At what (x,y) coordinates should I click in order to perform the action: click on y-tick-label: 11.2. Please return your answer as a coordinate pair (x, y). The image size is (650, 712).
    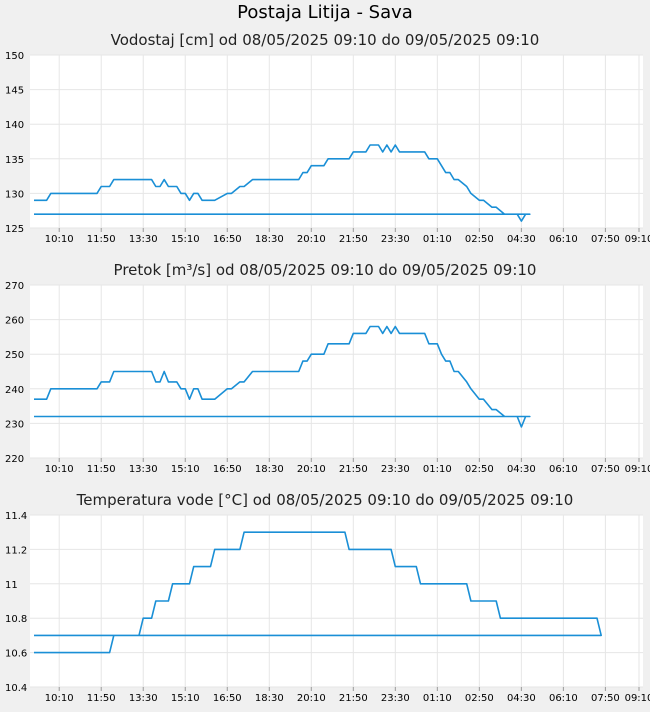
    Looking at the image, I should click on (16, 550).